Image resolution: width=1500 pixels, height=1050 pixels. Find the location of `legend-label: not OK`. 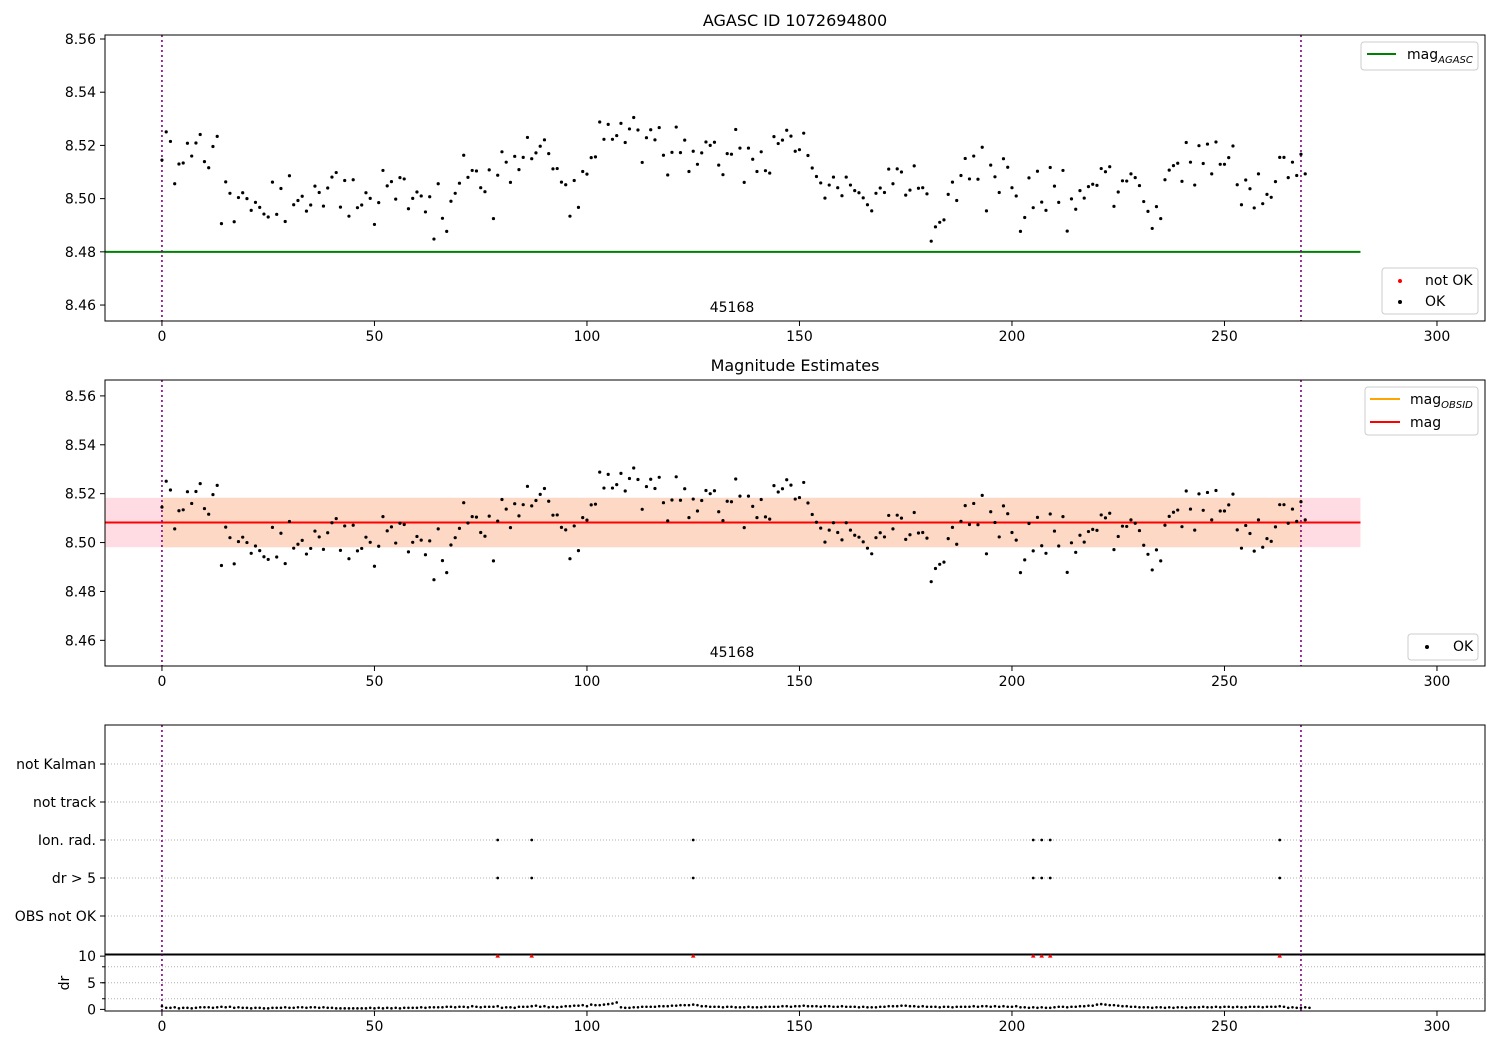

legend-label: not OK is located at coordinates (1449, 281).